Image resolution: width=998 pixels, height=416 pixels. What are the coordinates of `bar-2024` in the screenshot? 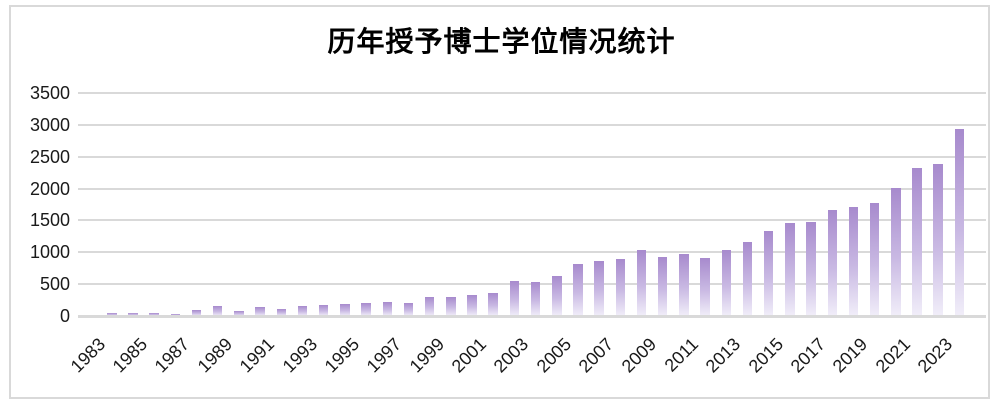 It's located at (959, 222).